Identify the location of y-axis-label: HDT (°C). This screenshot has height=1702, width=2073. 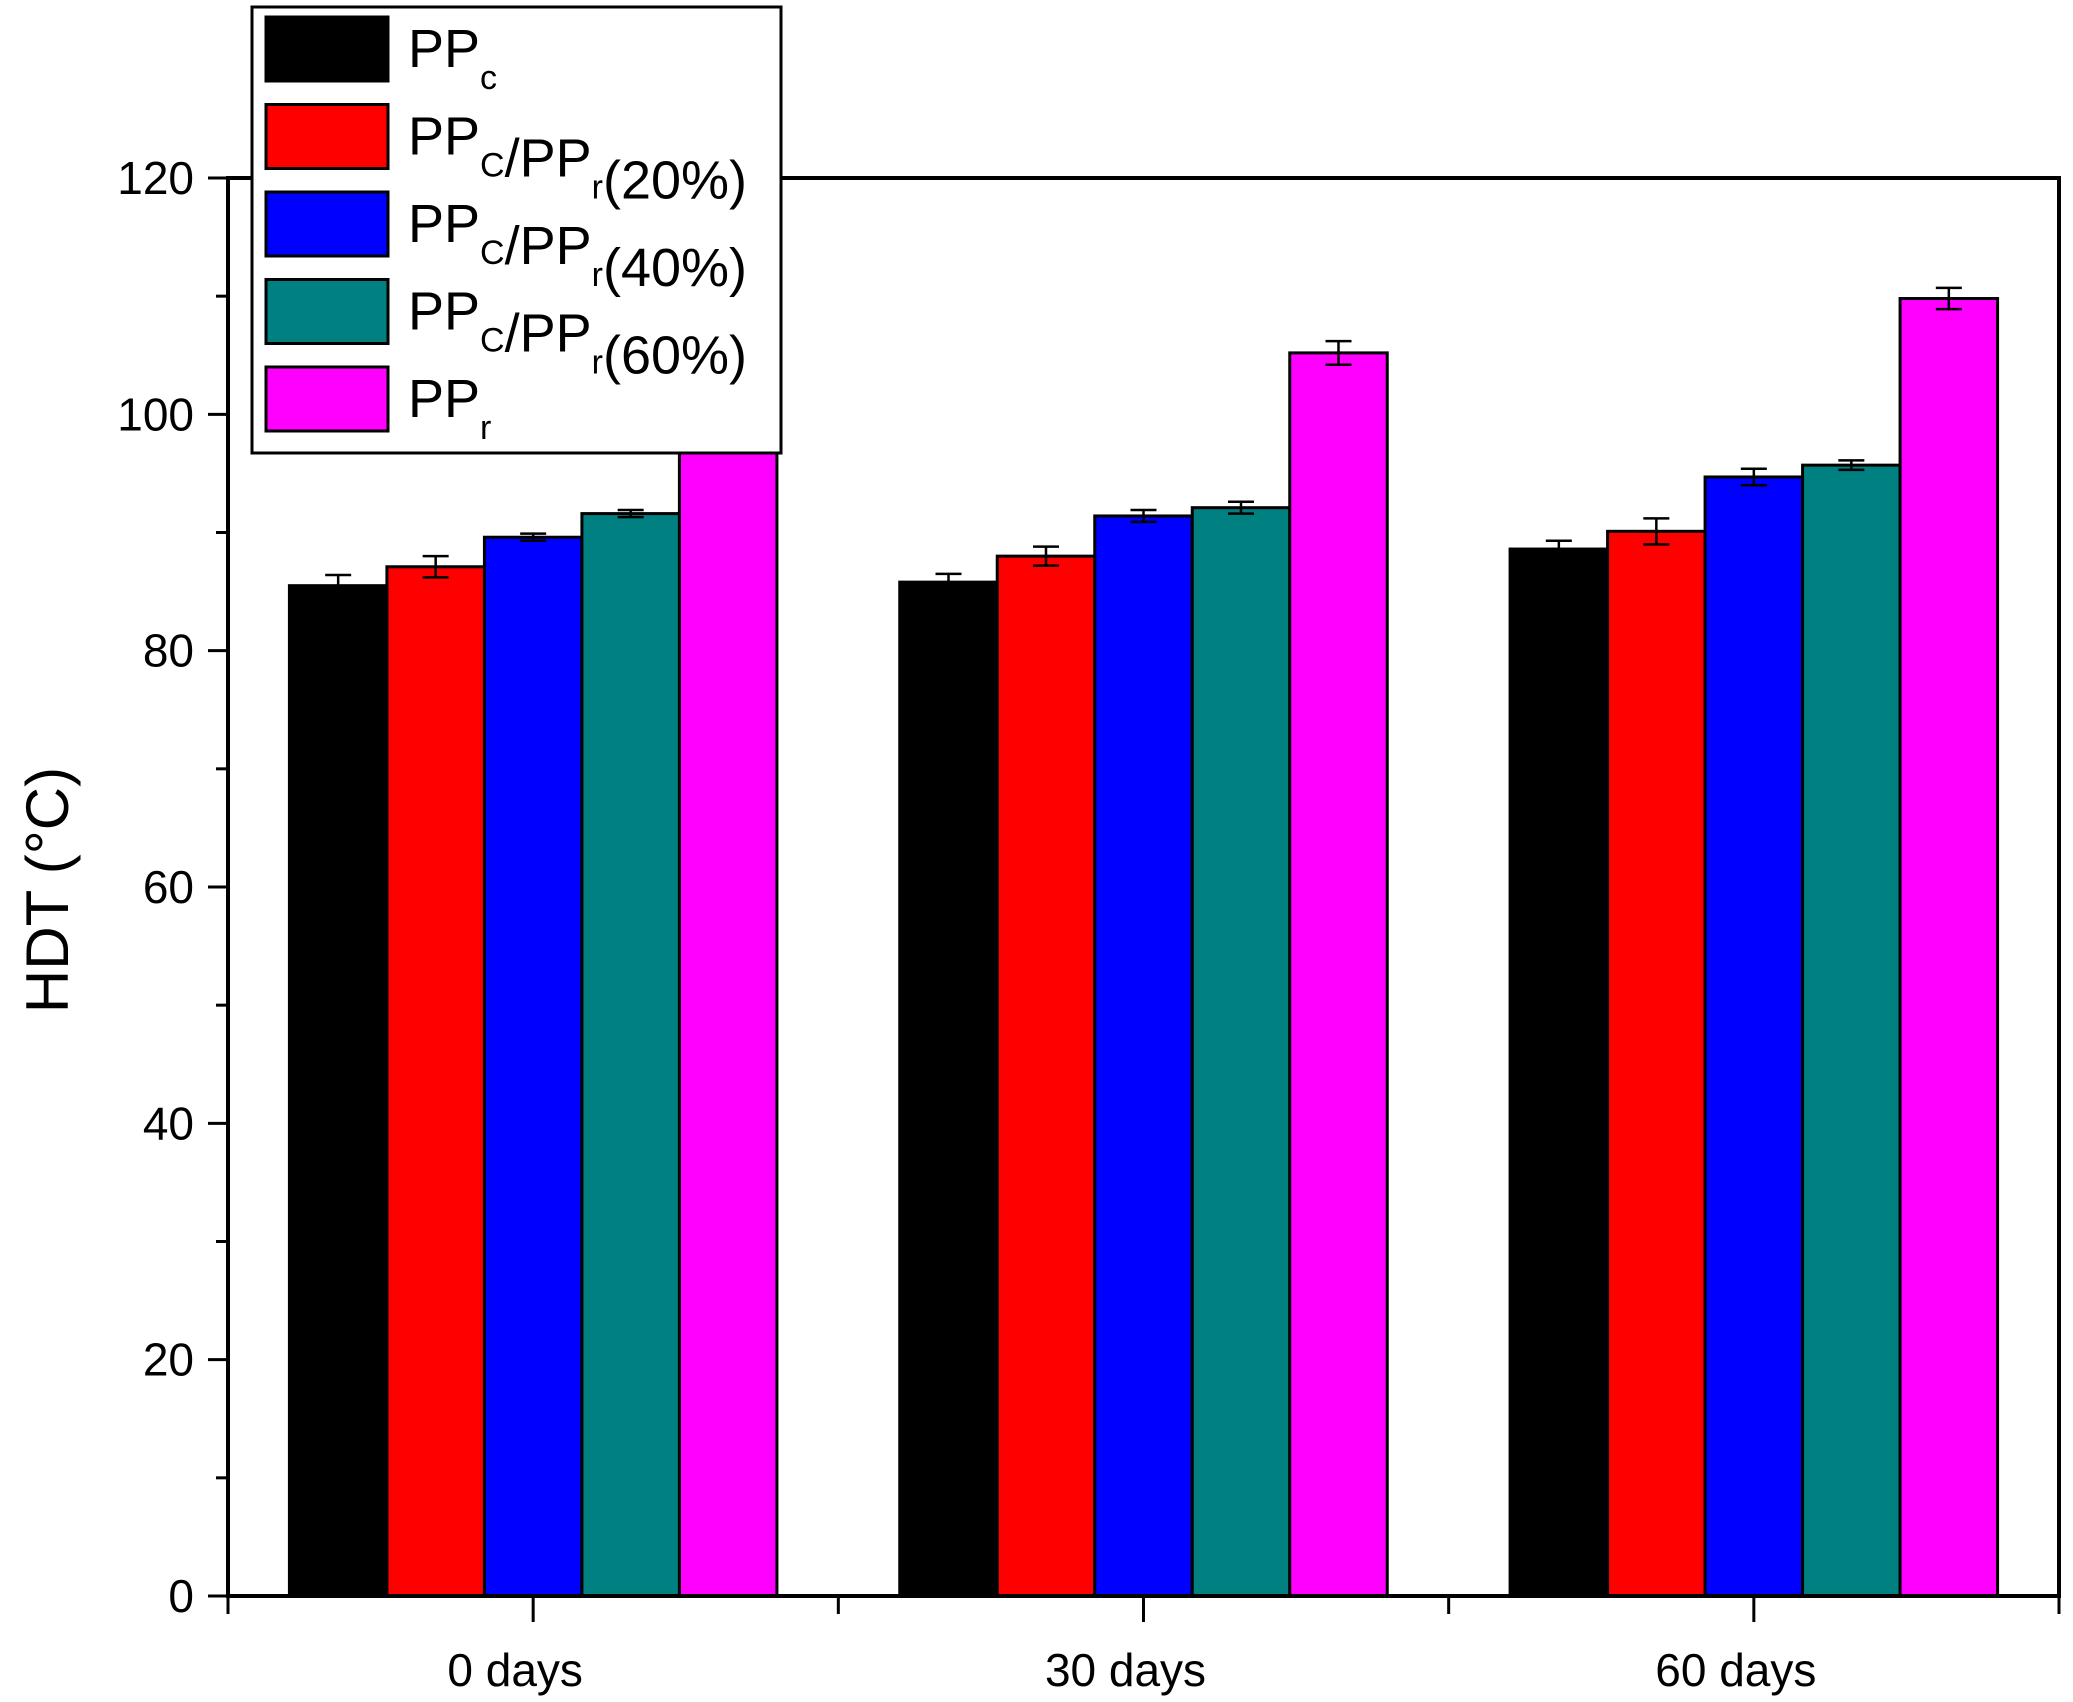
(47, 890).